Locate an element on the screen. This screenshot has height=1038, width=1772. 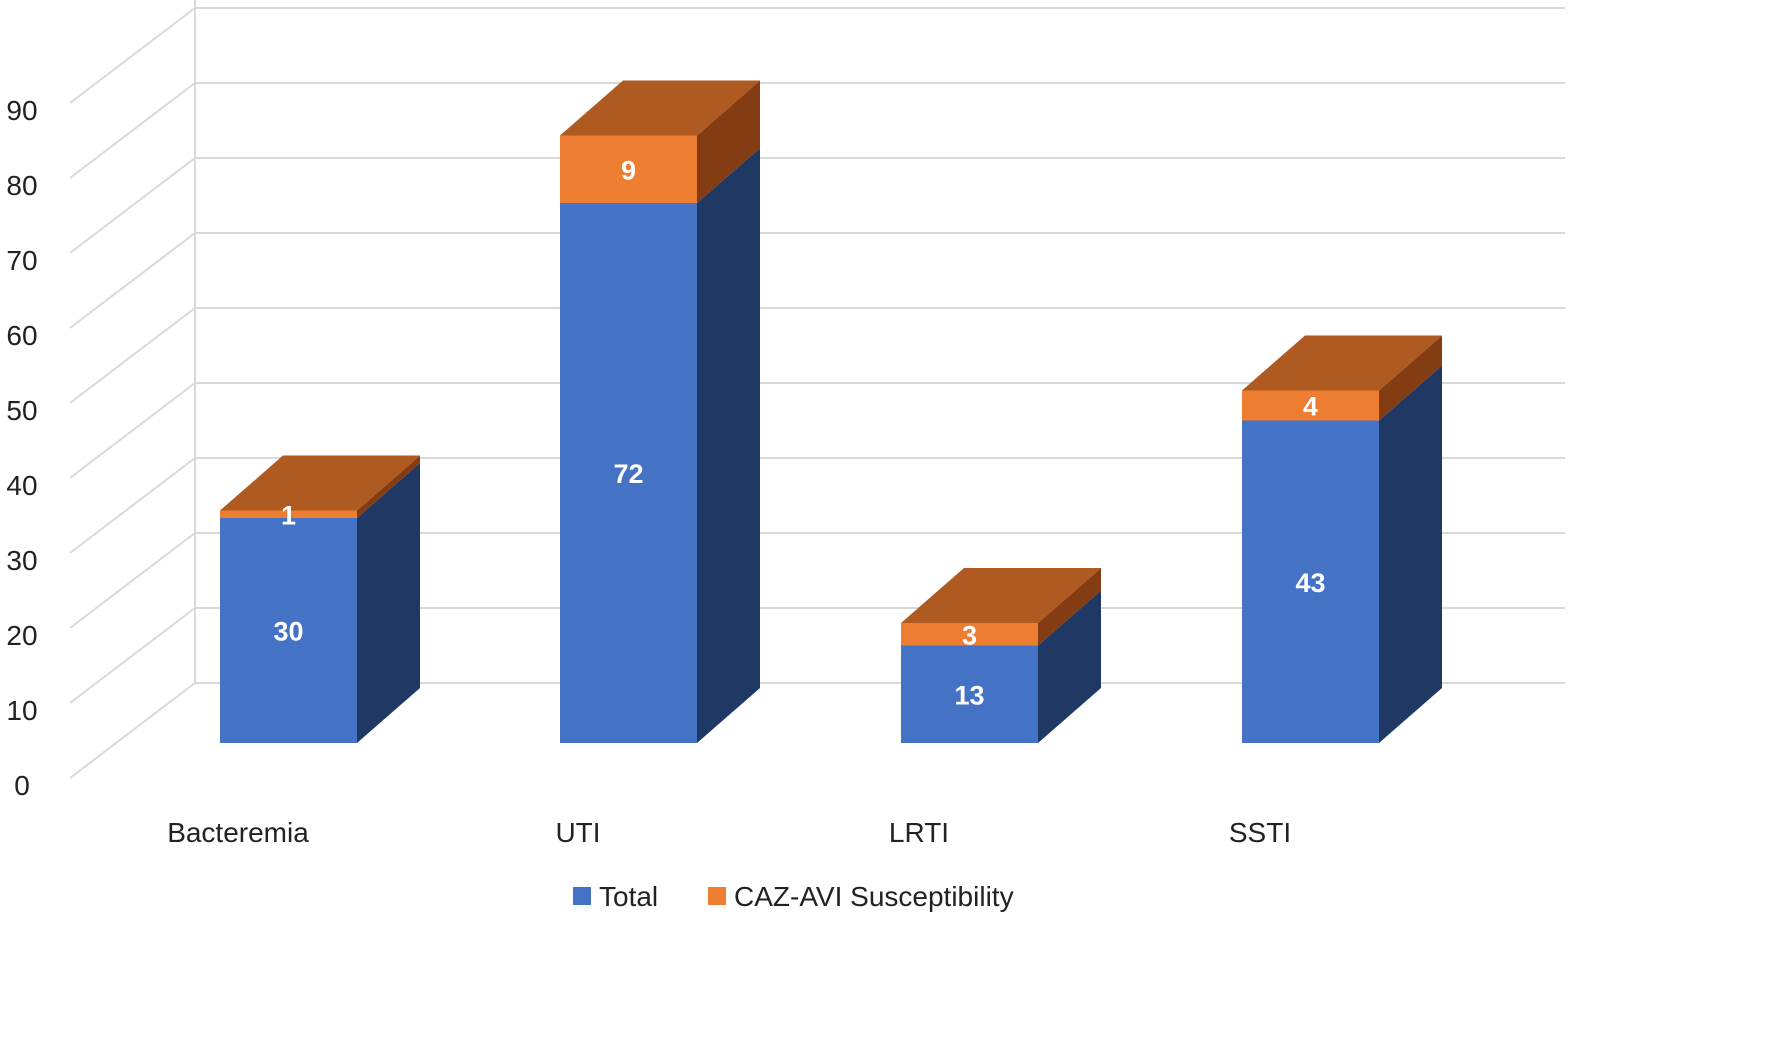
y-tick-label: 50 is located at coordinates (21, 410).